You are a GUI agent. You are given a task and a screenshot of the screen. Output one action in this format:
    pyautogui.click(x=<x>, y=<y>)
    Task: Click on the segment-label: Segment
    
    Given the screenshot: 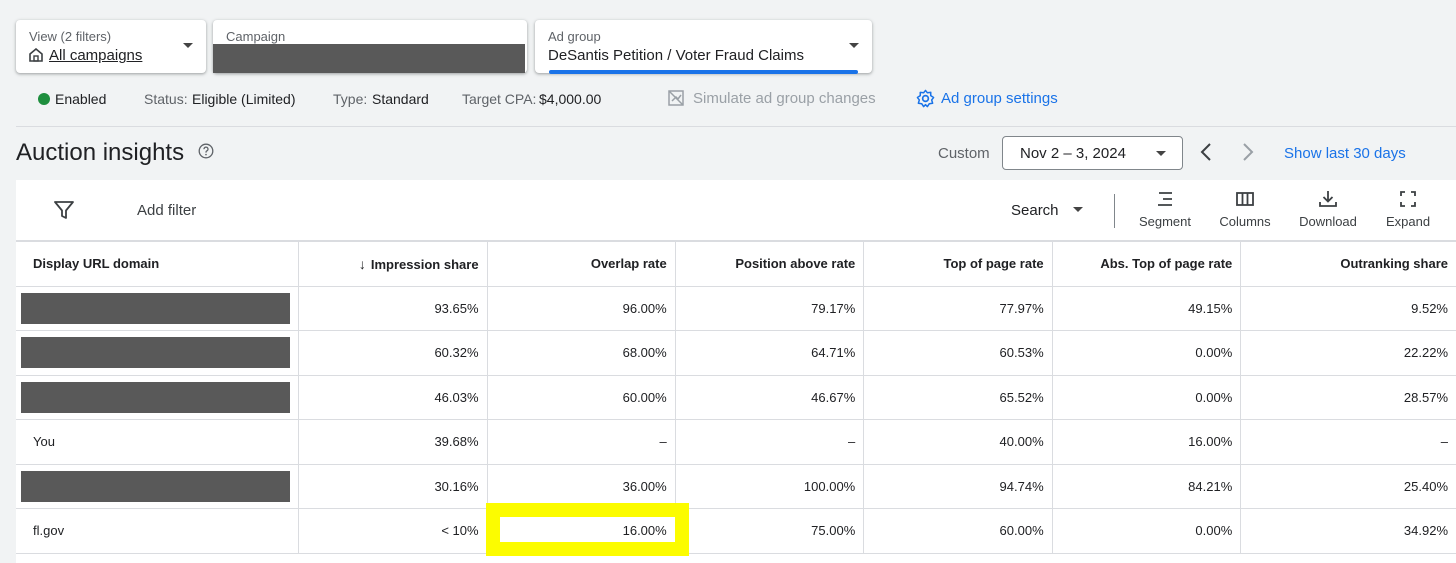 What is the action you would take?
    pyautogui.click(x=1165, y=221)
    